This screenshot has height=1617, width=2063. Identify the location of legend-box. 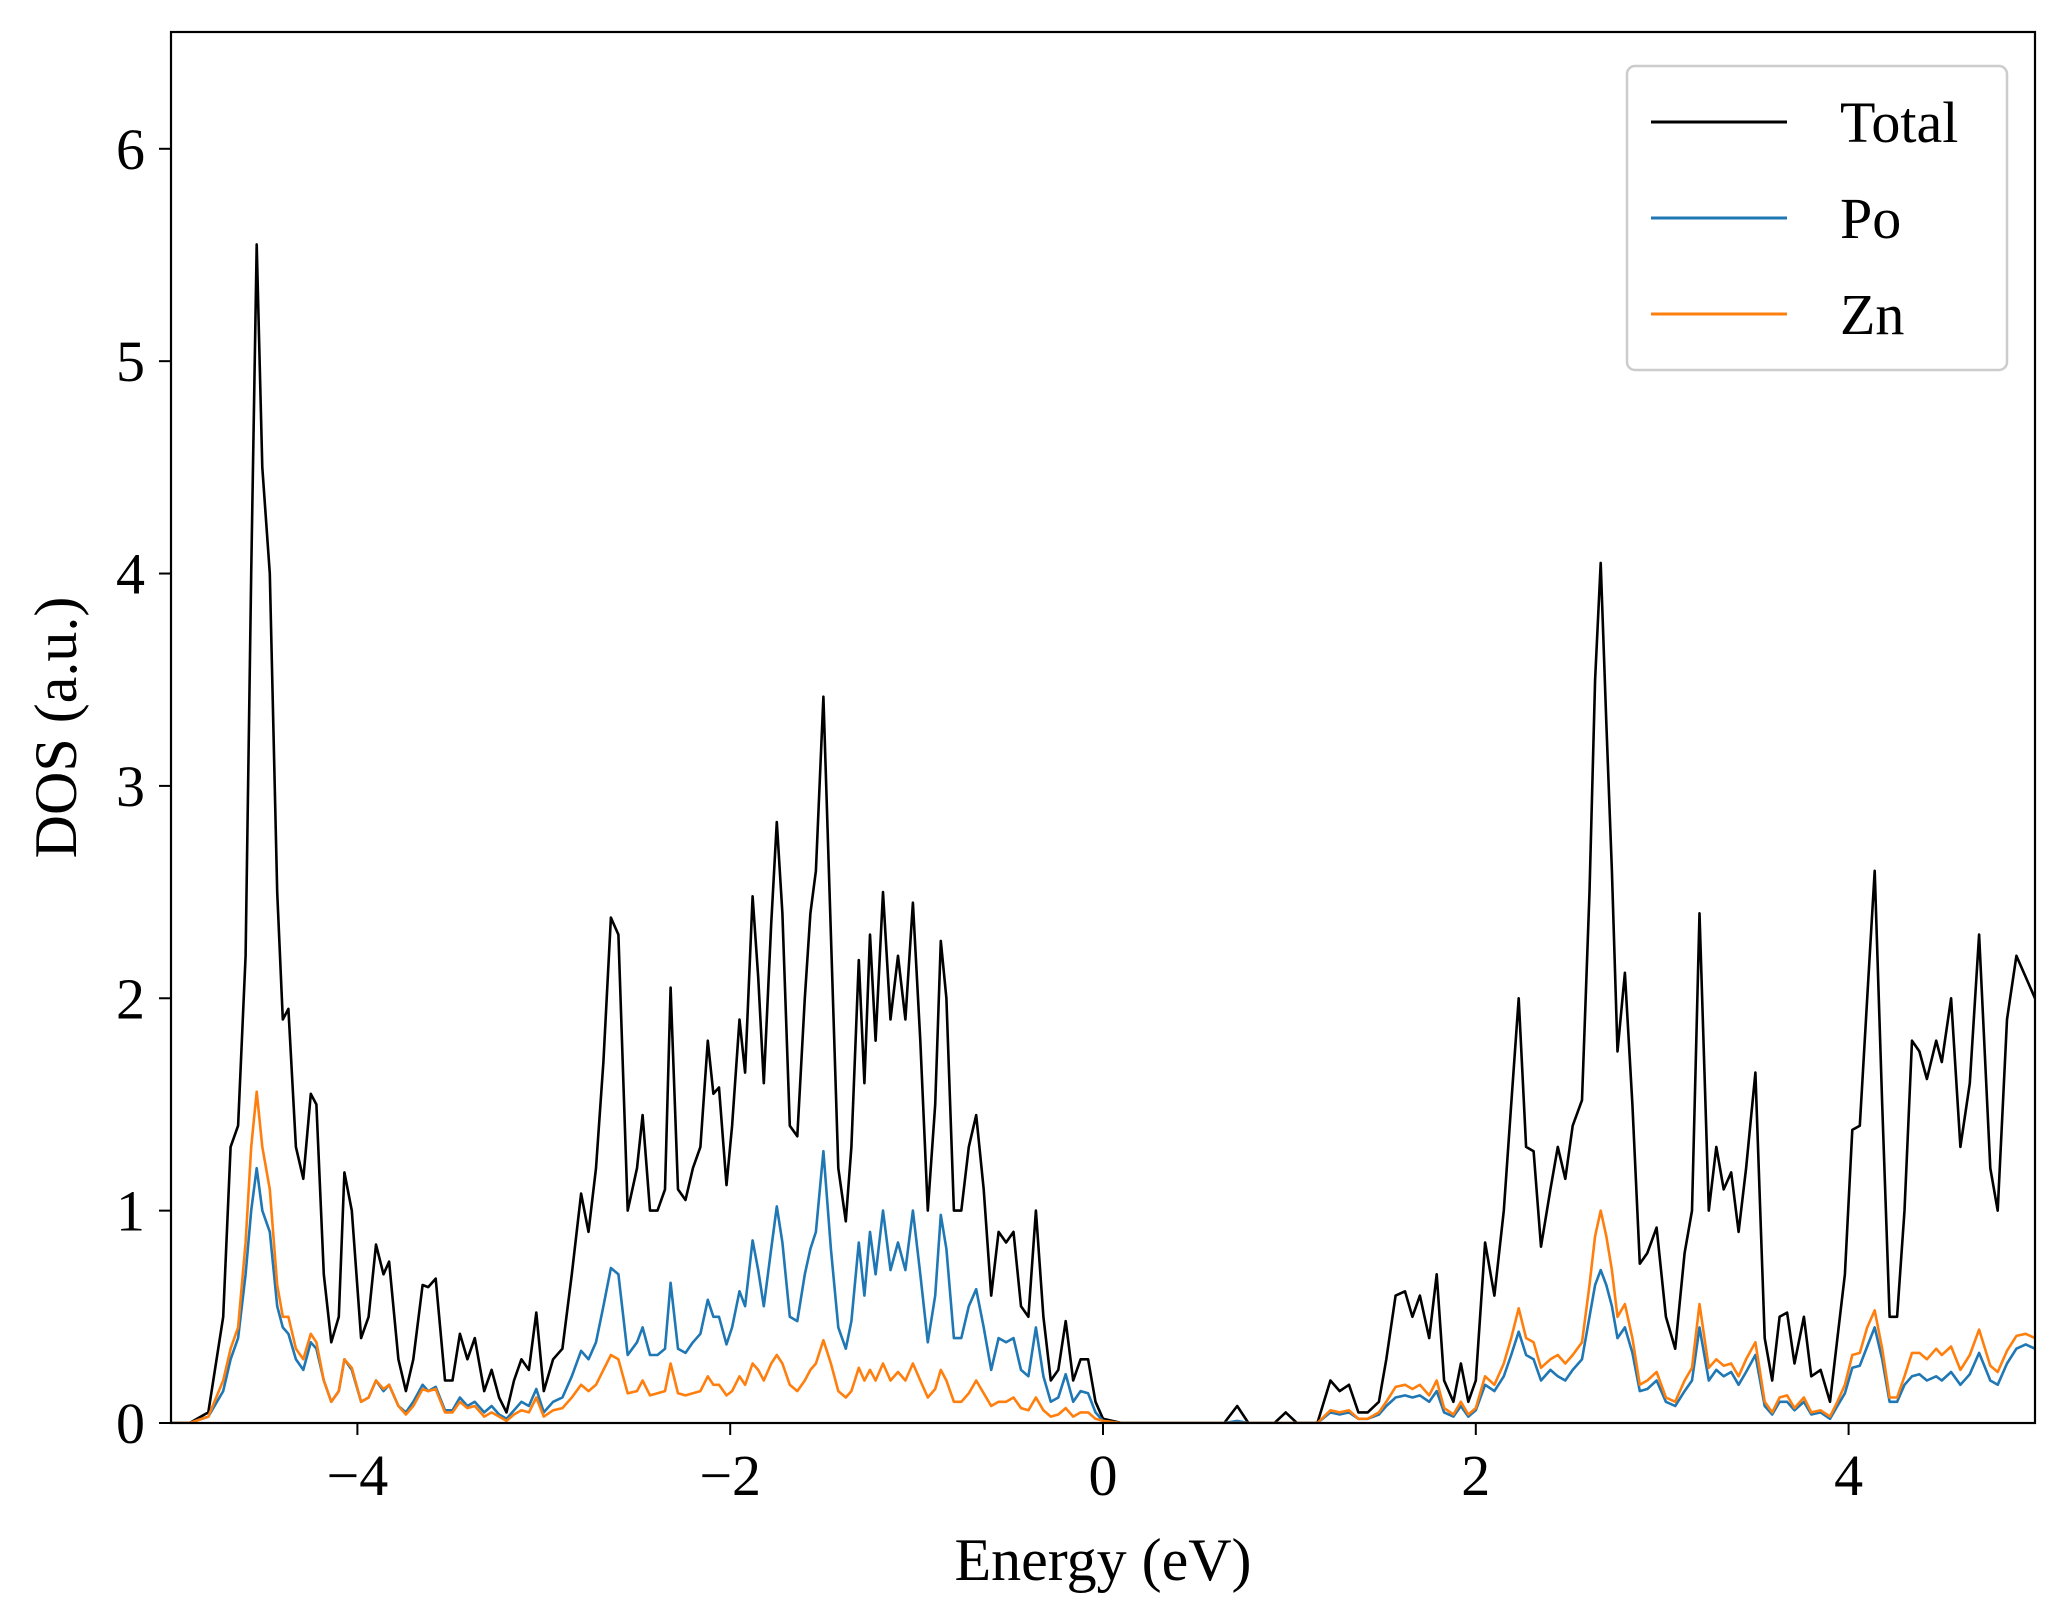
(1817, 218).